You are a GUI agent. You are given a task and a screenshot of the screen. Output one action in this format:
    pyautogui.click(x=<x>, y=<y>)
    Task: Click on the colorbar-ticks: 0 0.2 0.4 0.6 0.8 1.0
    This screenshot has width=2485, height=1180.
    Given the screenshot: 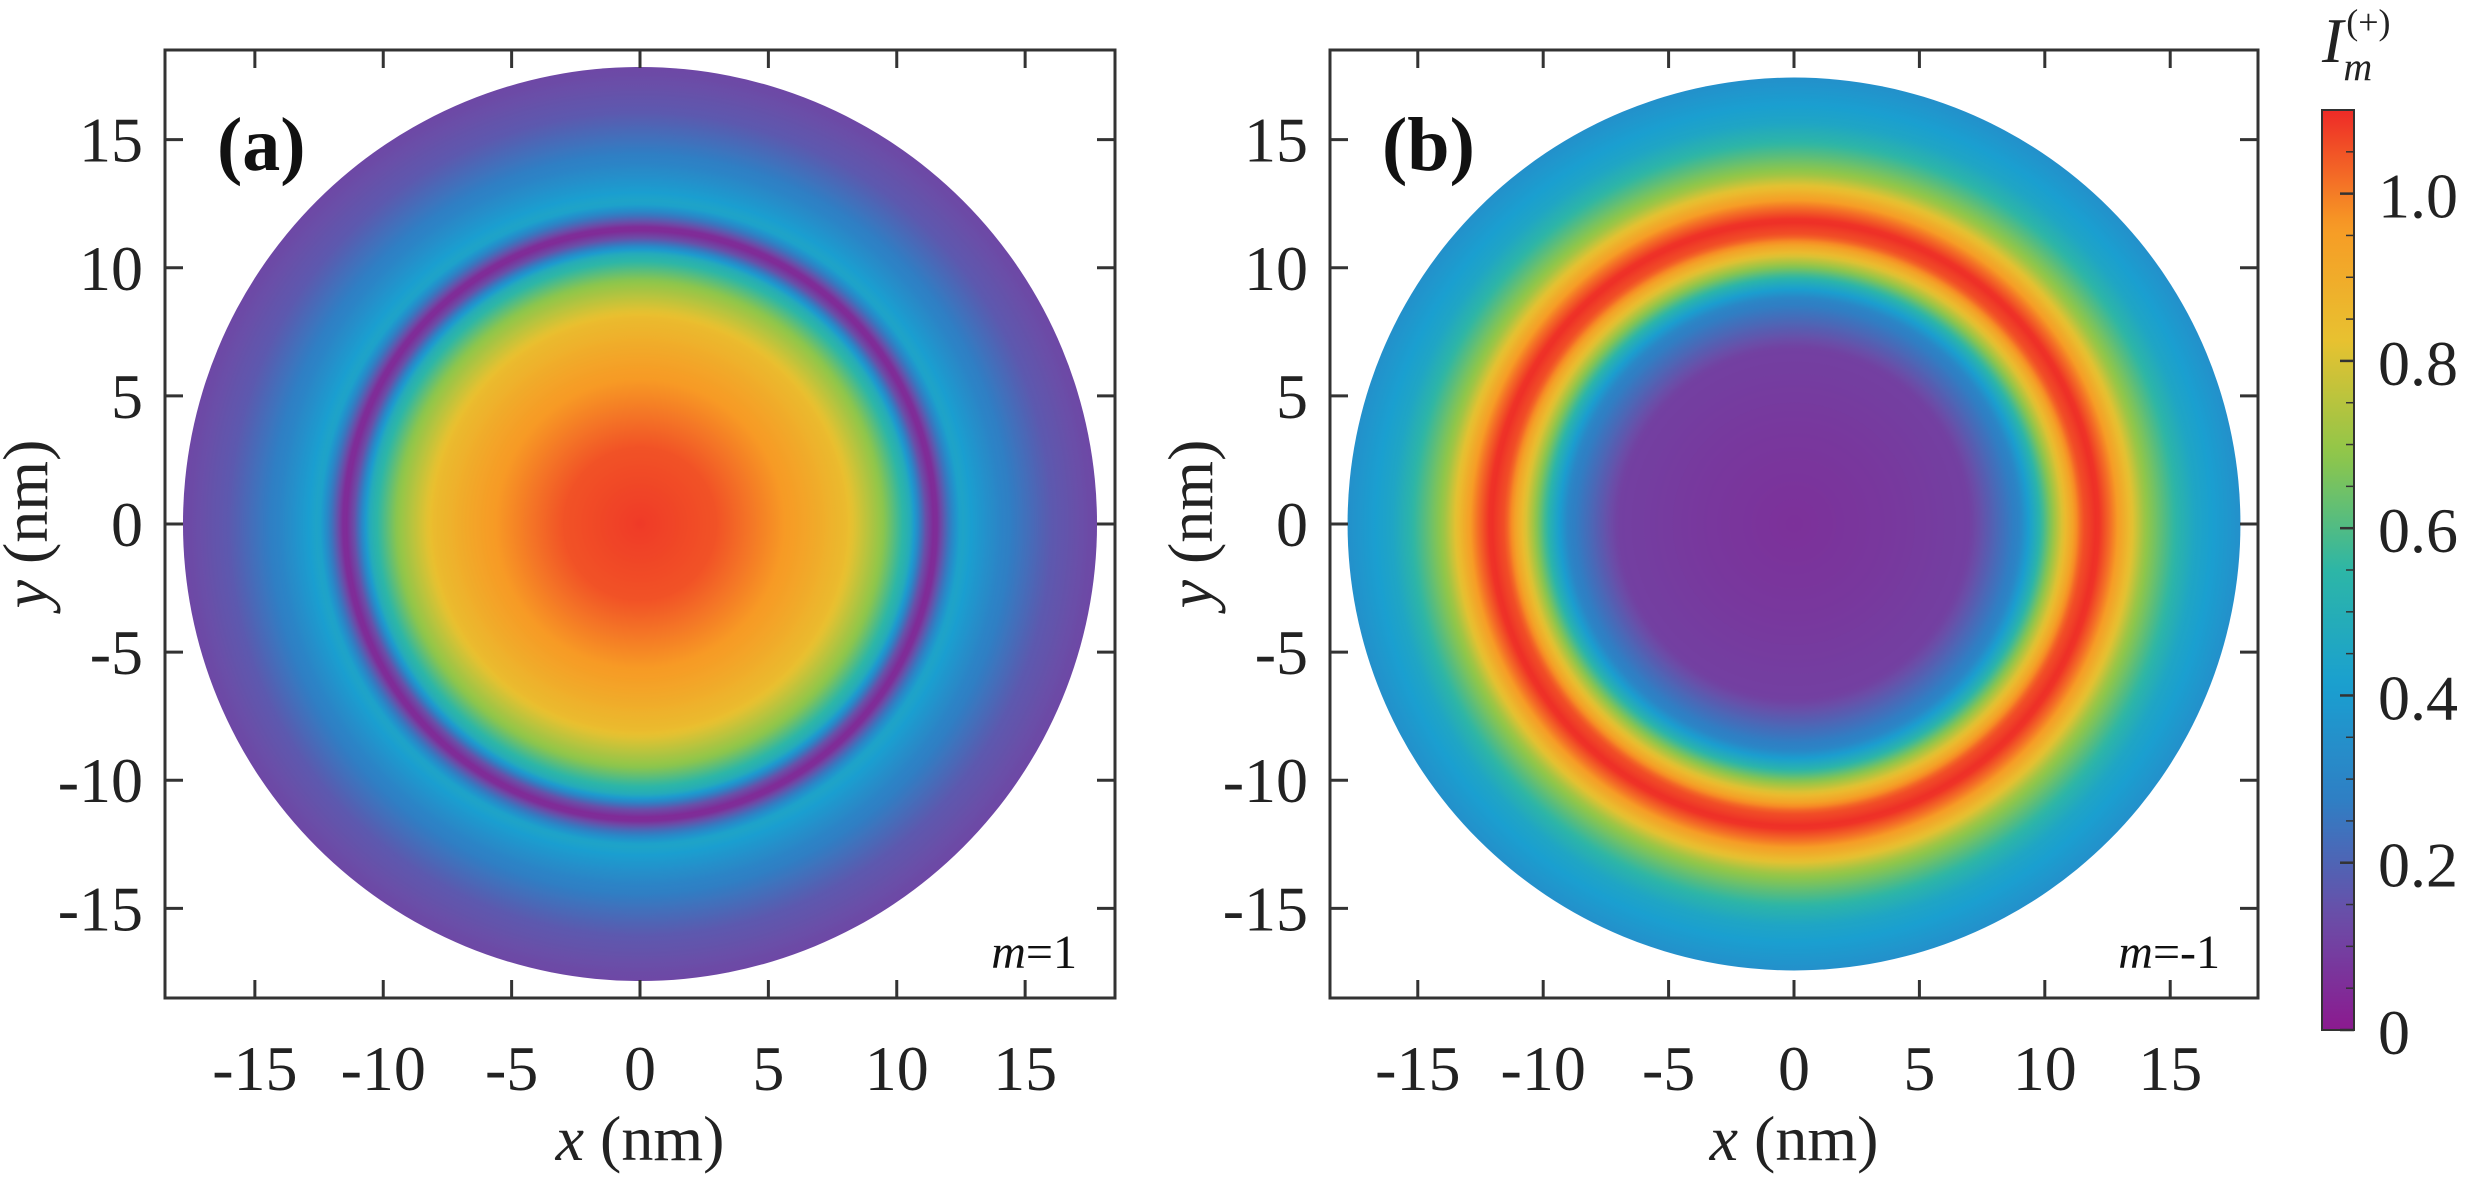 What is the action you would take?
    pyautogui.click(x=2399, y=588)
    